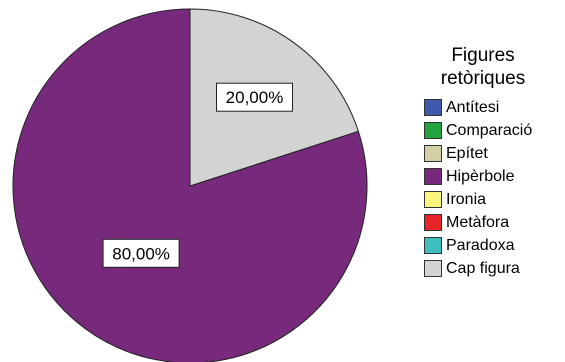 This screenshot has height=362, width=565. Describe the element at coordinates (483, 268) in the screenshot. I see `legend-label: Cap figura` at that location.